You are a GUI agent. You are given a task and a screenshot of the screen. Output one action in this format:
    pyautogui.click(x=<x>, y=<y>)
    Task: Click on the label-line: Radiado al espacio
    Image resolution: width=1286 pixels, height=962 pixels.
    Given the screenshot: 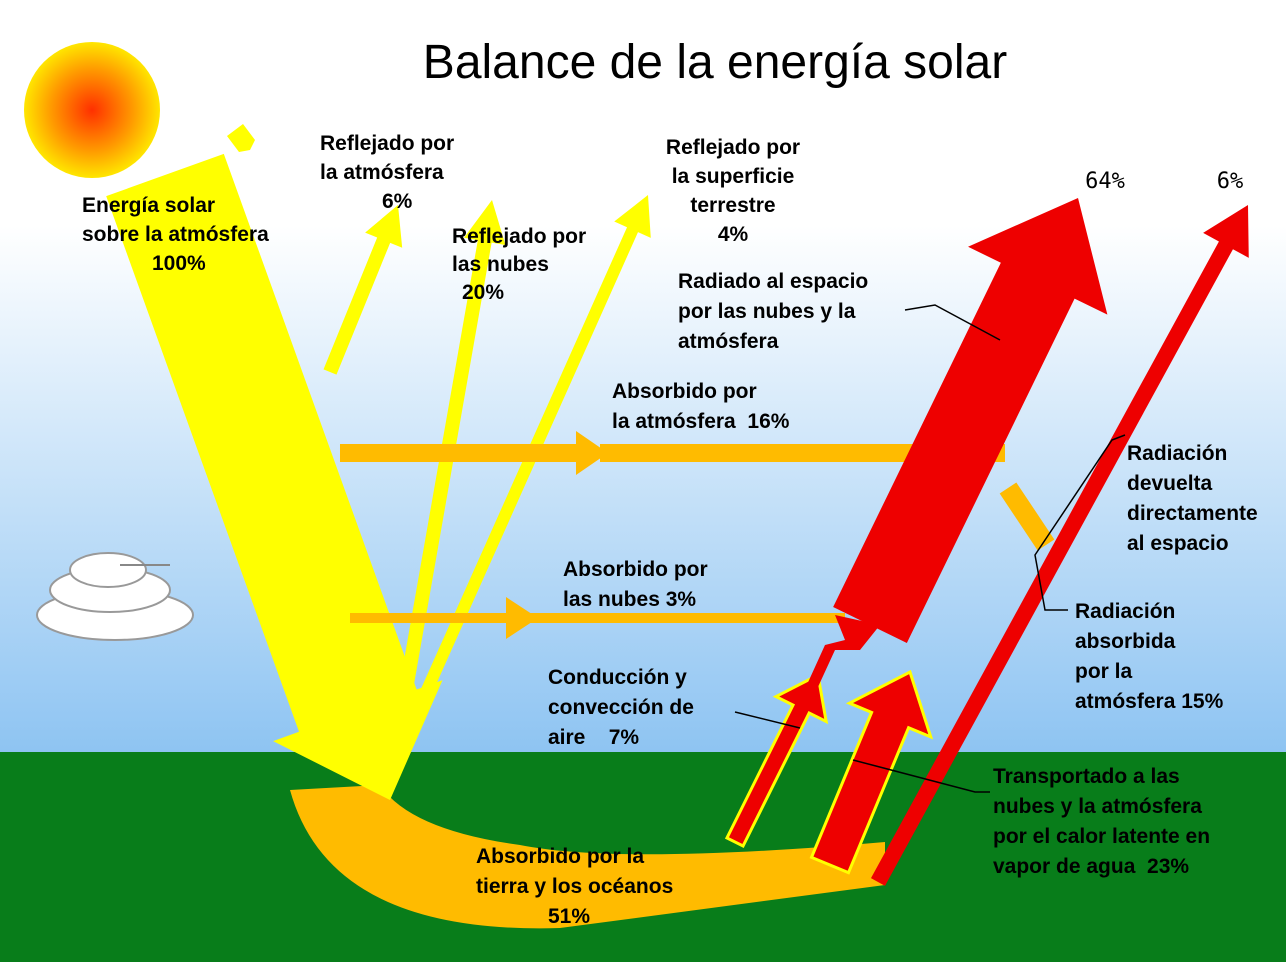 What is the action you would take?
    pyautogui.click(x=773, y=281)
    